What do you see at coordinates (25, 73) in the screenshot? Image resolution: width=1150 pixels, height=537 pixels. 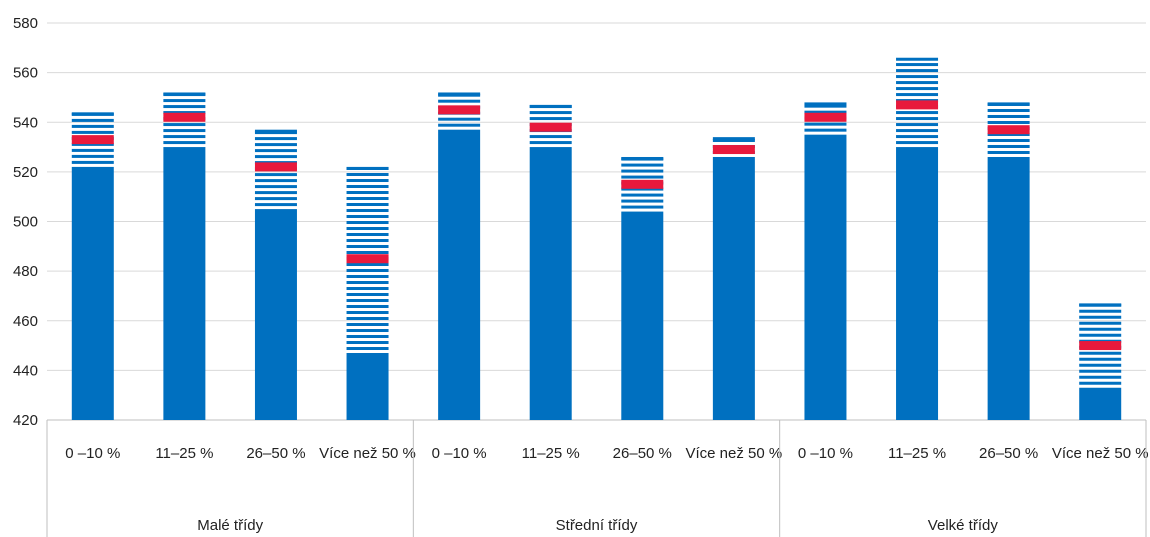 I see `y-tick-label: 560` at bounding box center [25, 73].